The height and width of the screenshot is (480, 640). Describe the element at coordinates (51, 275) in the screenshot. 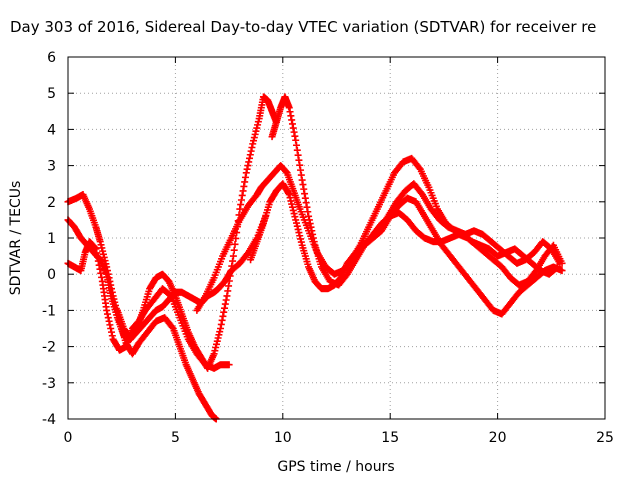

I see `y-tick-label: 0` at that location.